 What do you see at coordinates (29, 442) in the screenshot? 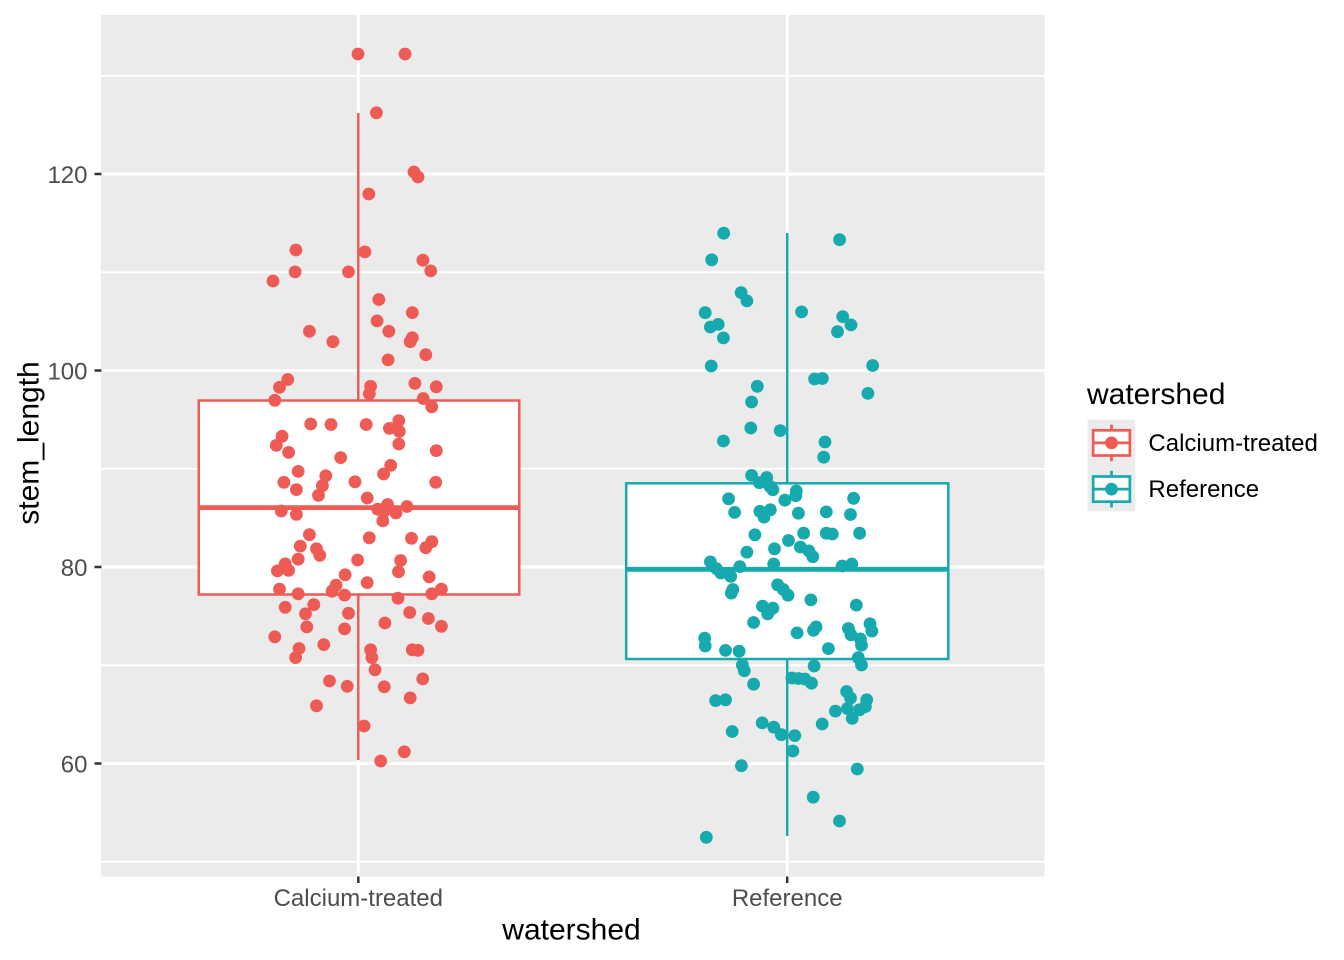
I see `svg-text: stem_length` at bounding box center [29, 442].